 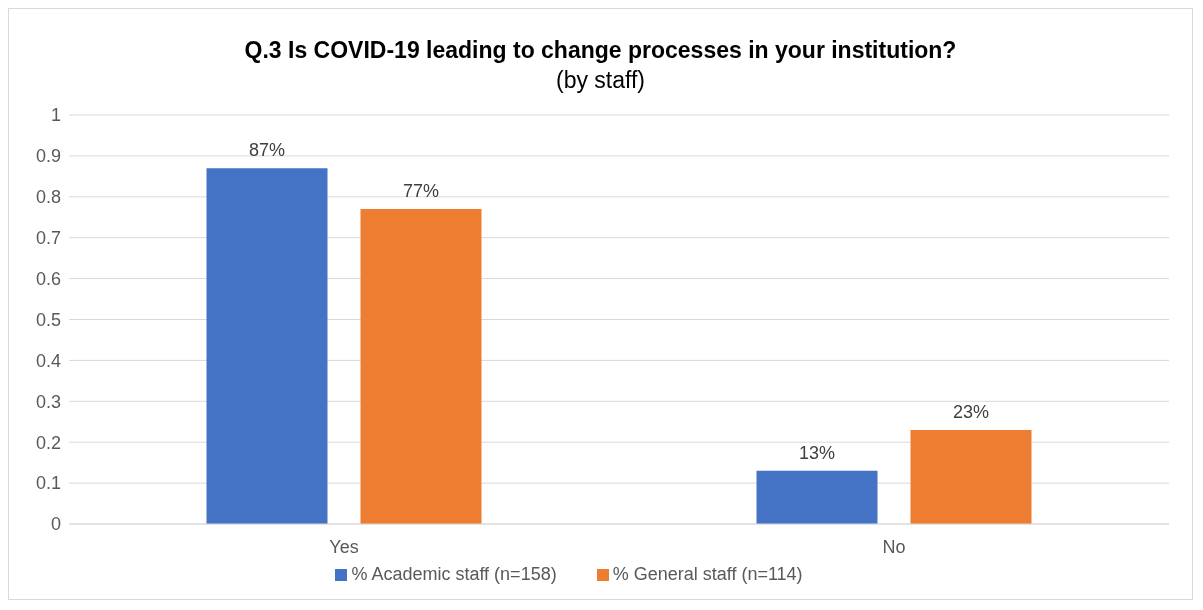 What do you see at coordinates (600, 80) in the screenshot?
I see `chart-subtitle: (by staff)` at bounding box center [600, 80].